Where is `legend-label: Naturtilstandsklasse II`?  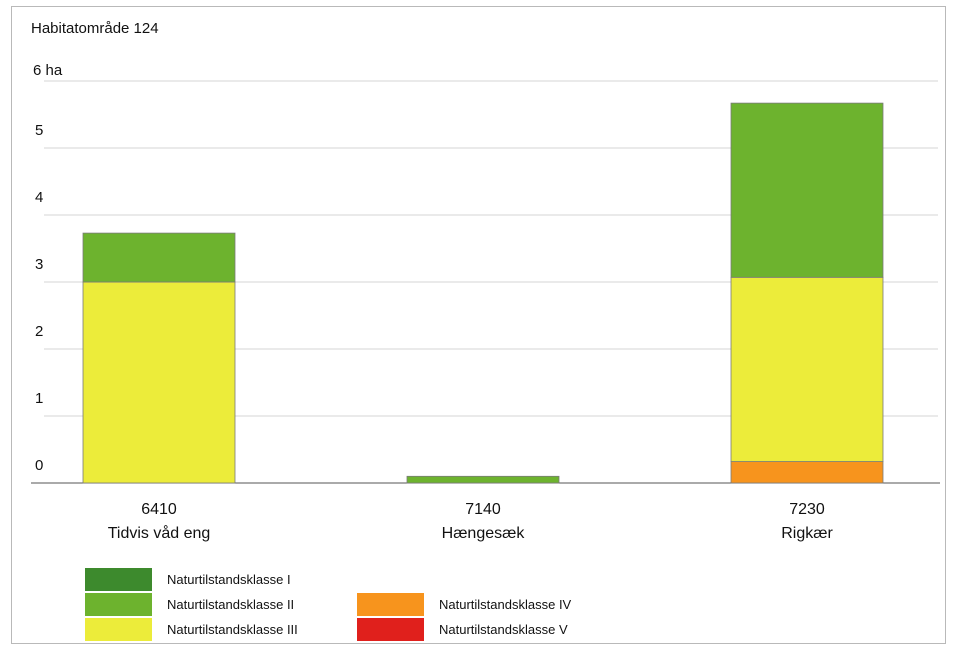
legend-label: Naturtilstandsklasse II is located at coordinates (230, 604).